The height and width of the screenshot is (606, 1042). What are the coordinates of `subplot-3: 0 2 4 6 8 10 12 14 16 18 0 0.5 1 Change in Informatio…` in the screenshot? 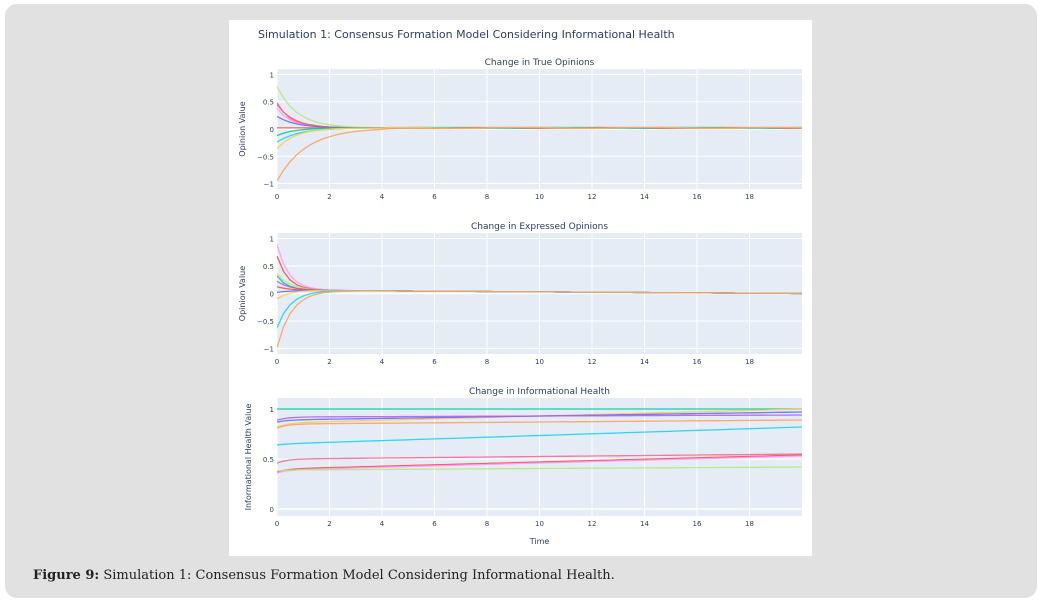 It's located at (523, 466).